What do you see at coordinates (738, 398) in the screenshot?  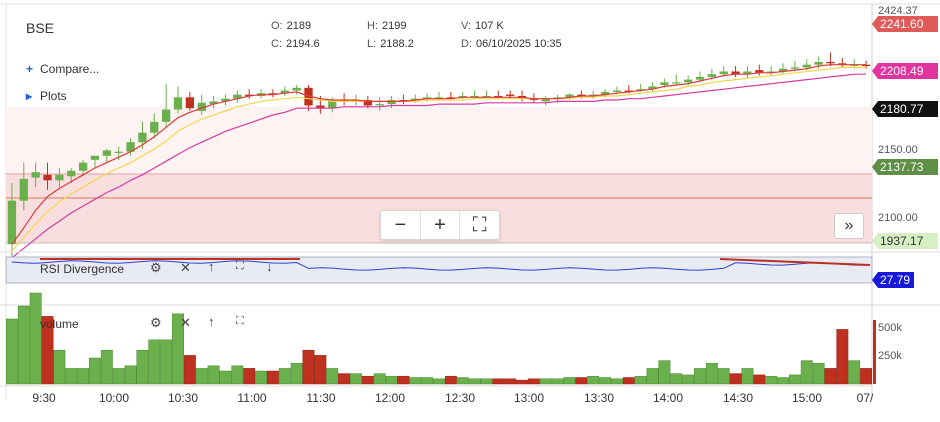 I see `x-tick-label: 14:30` at bounding box center [738, 398].